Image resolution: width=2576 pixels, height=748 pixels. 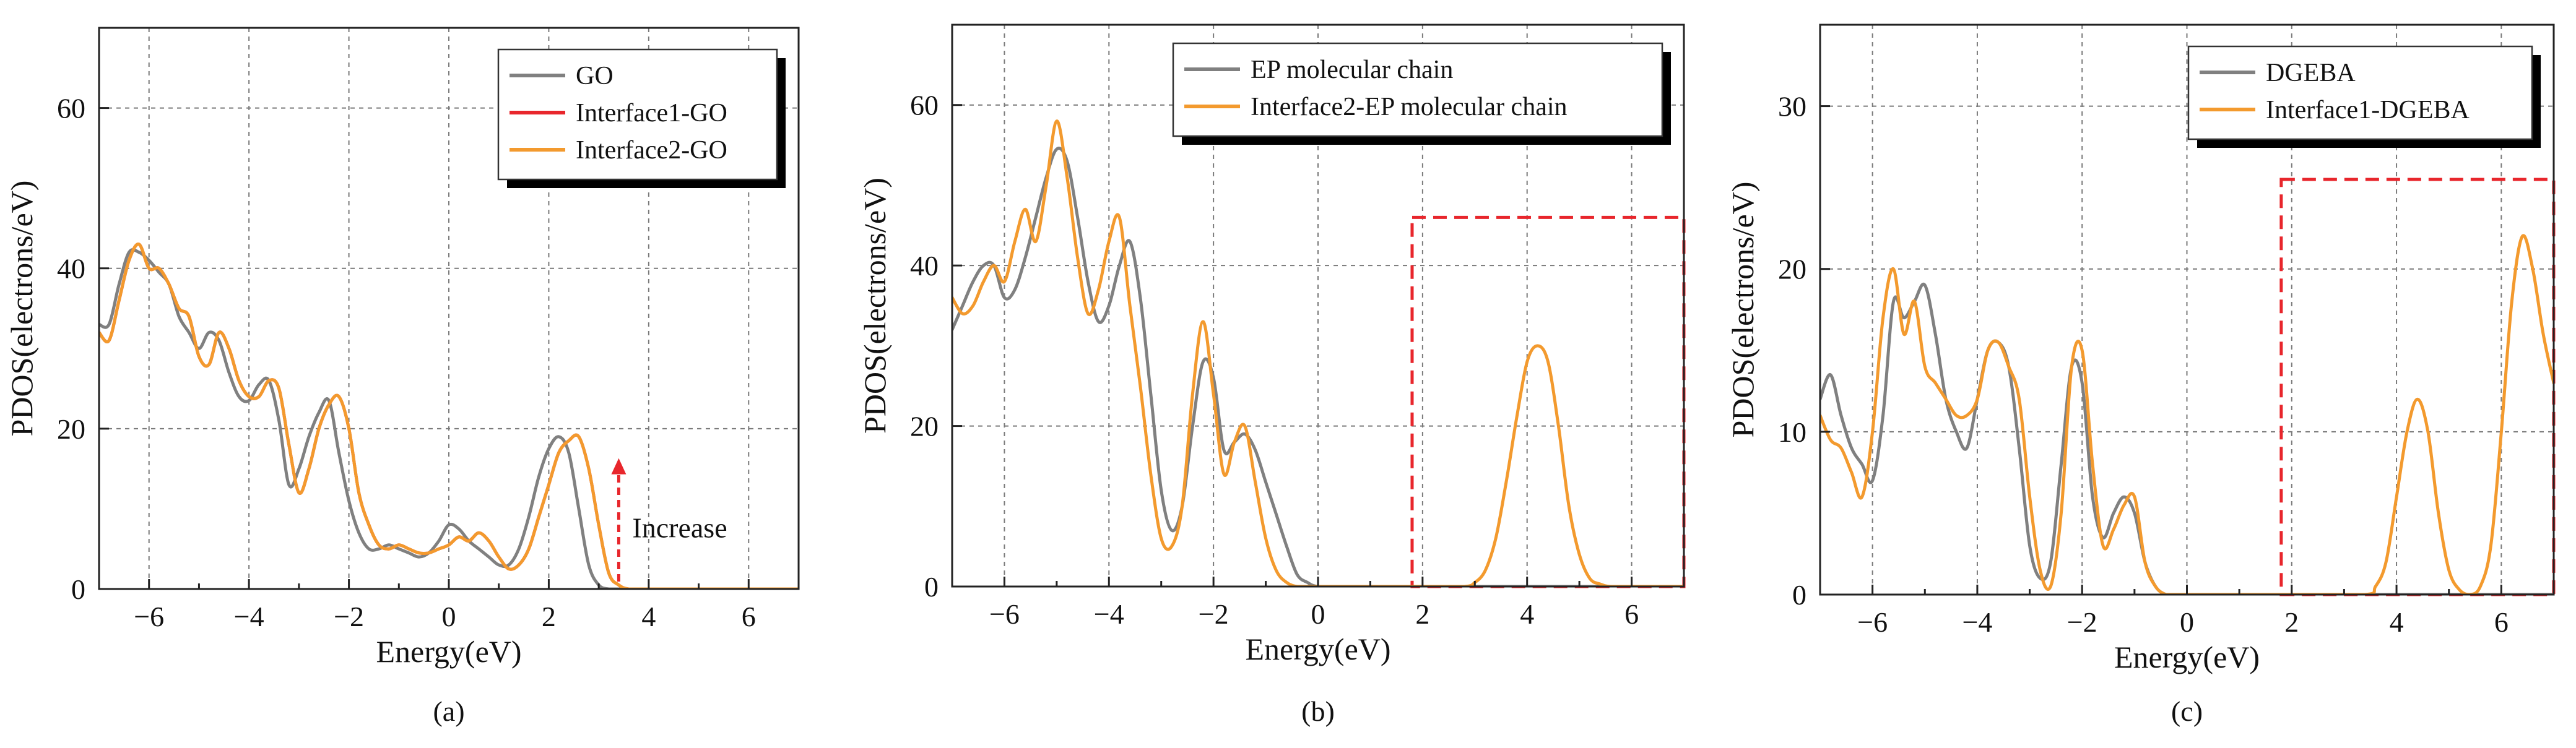 I want to click on legend-label: EP molecular chain, so click(x=1352, y=70).